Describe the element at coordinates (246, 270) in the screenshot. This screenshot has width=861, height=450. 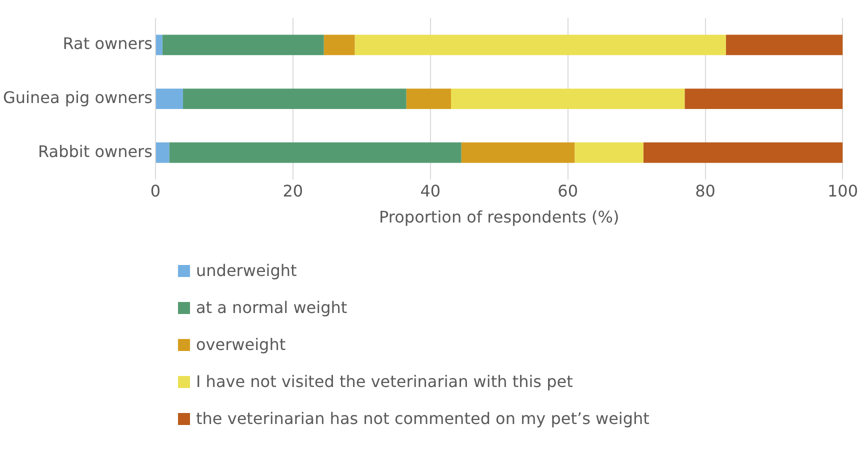
I see `legend-label: underweight` at that location.